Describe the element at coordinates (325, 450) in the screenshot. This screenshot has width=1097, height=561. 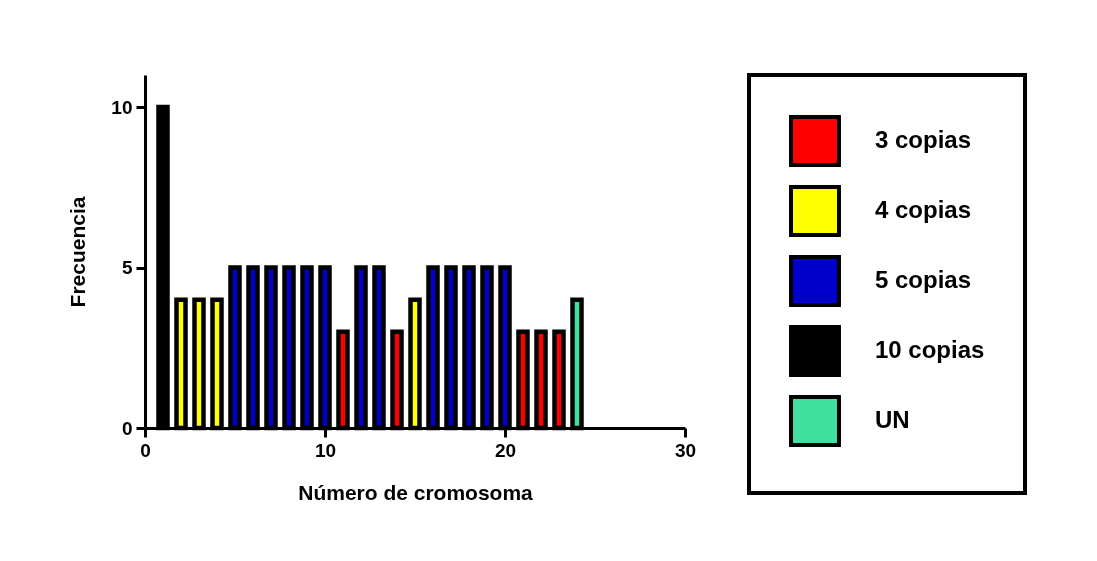
I see `x-tick-label: 10` at that location.